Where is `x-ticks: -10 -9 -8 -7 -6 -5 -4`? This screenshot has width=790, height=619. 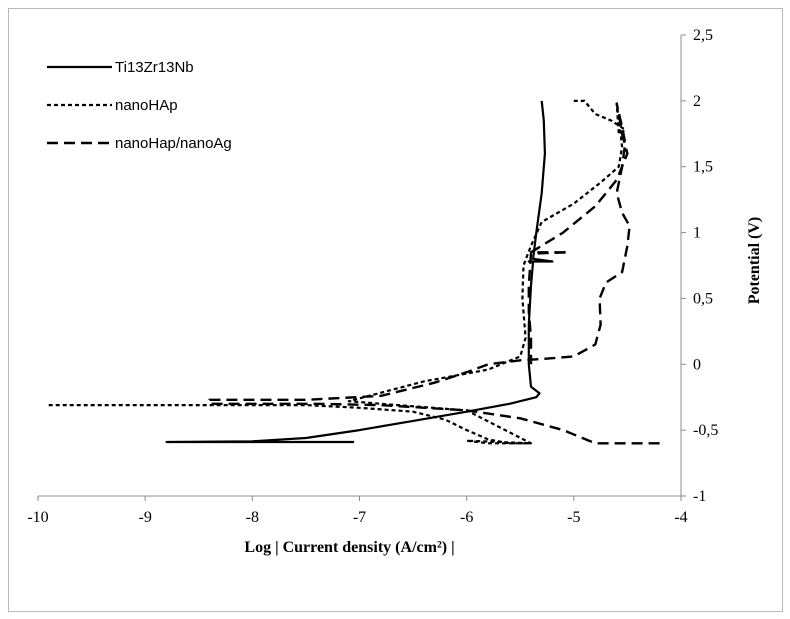
x-ticks: -10 -9 -8 -7 -6 -5 -4 is located at coordinates (357, 511).